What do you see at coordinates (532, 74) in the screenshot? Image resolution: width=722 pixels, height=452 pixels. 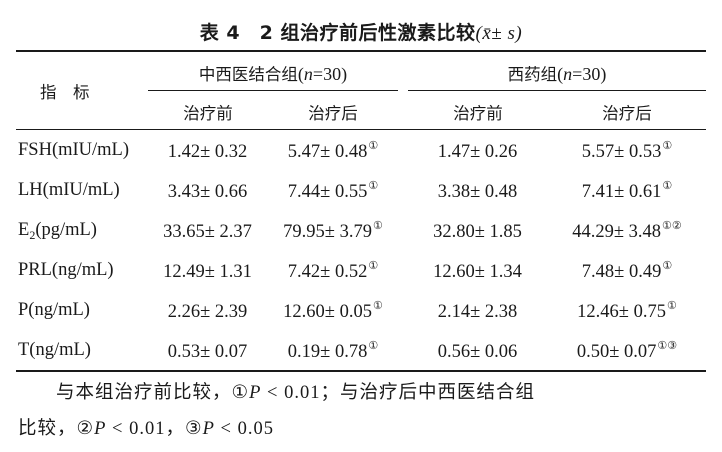 I see `group-name: 西药组` at bounding box center [532, 74].